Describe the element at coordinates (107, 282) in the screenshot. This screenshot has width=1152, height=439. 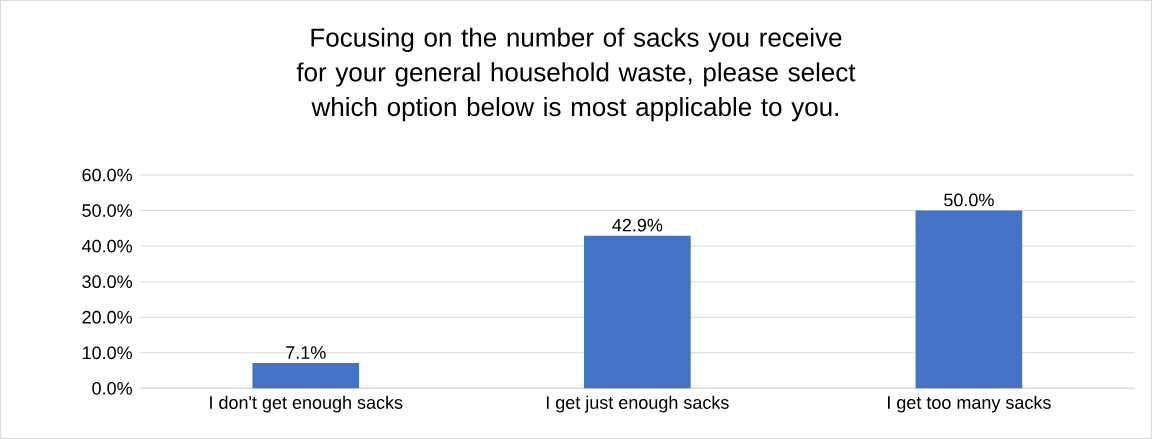
I see `y-tick-label: 30.0%` at that location.